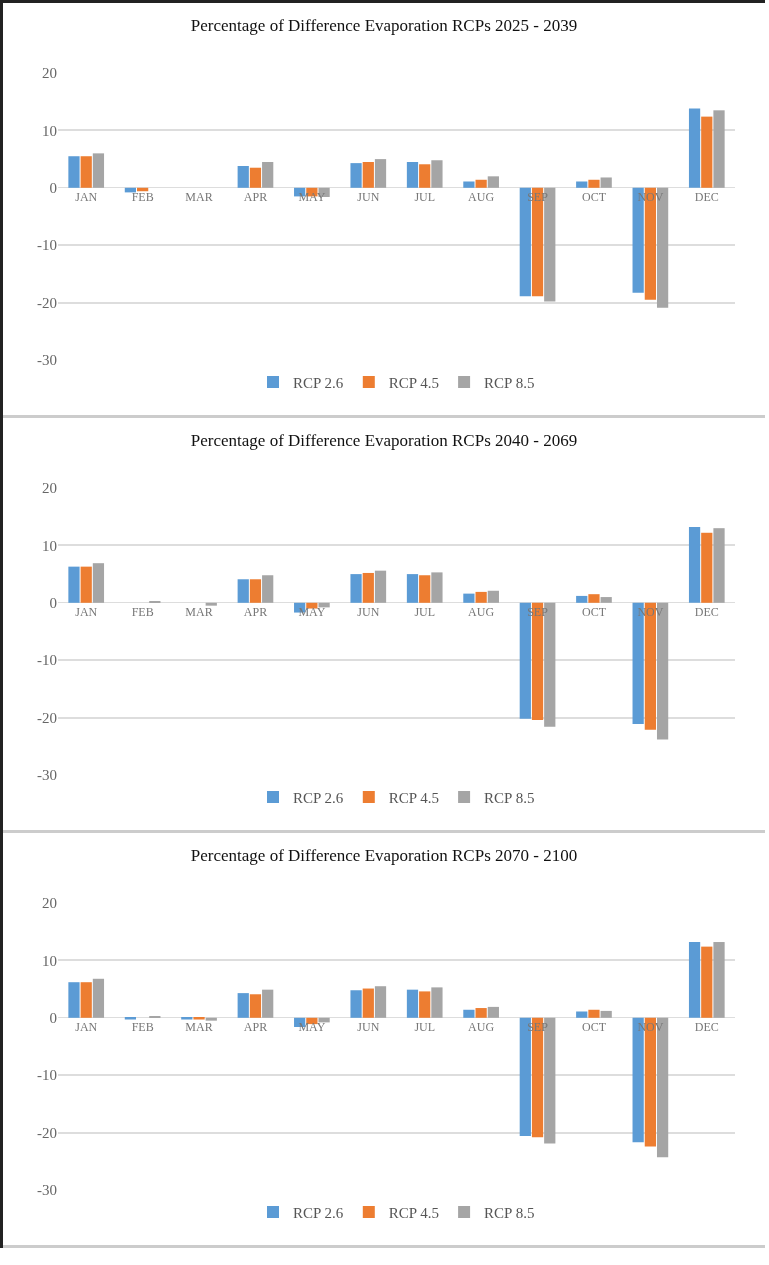 Image resolution: width=769 pixels, height=1265 pixels. I want to click on y-tick-label: -30, so click(47, 775).